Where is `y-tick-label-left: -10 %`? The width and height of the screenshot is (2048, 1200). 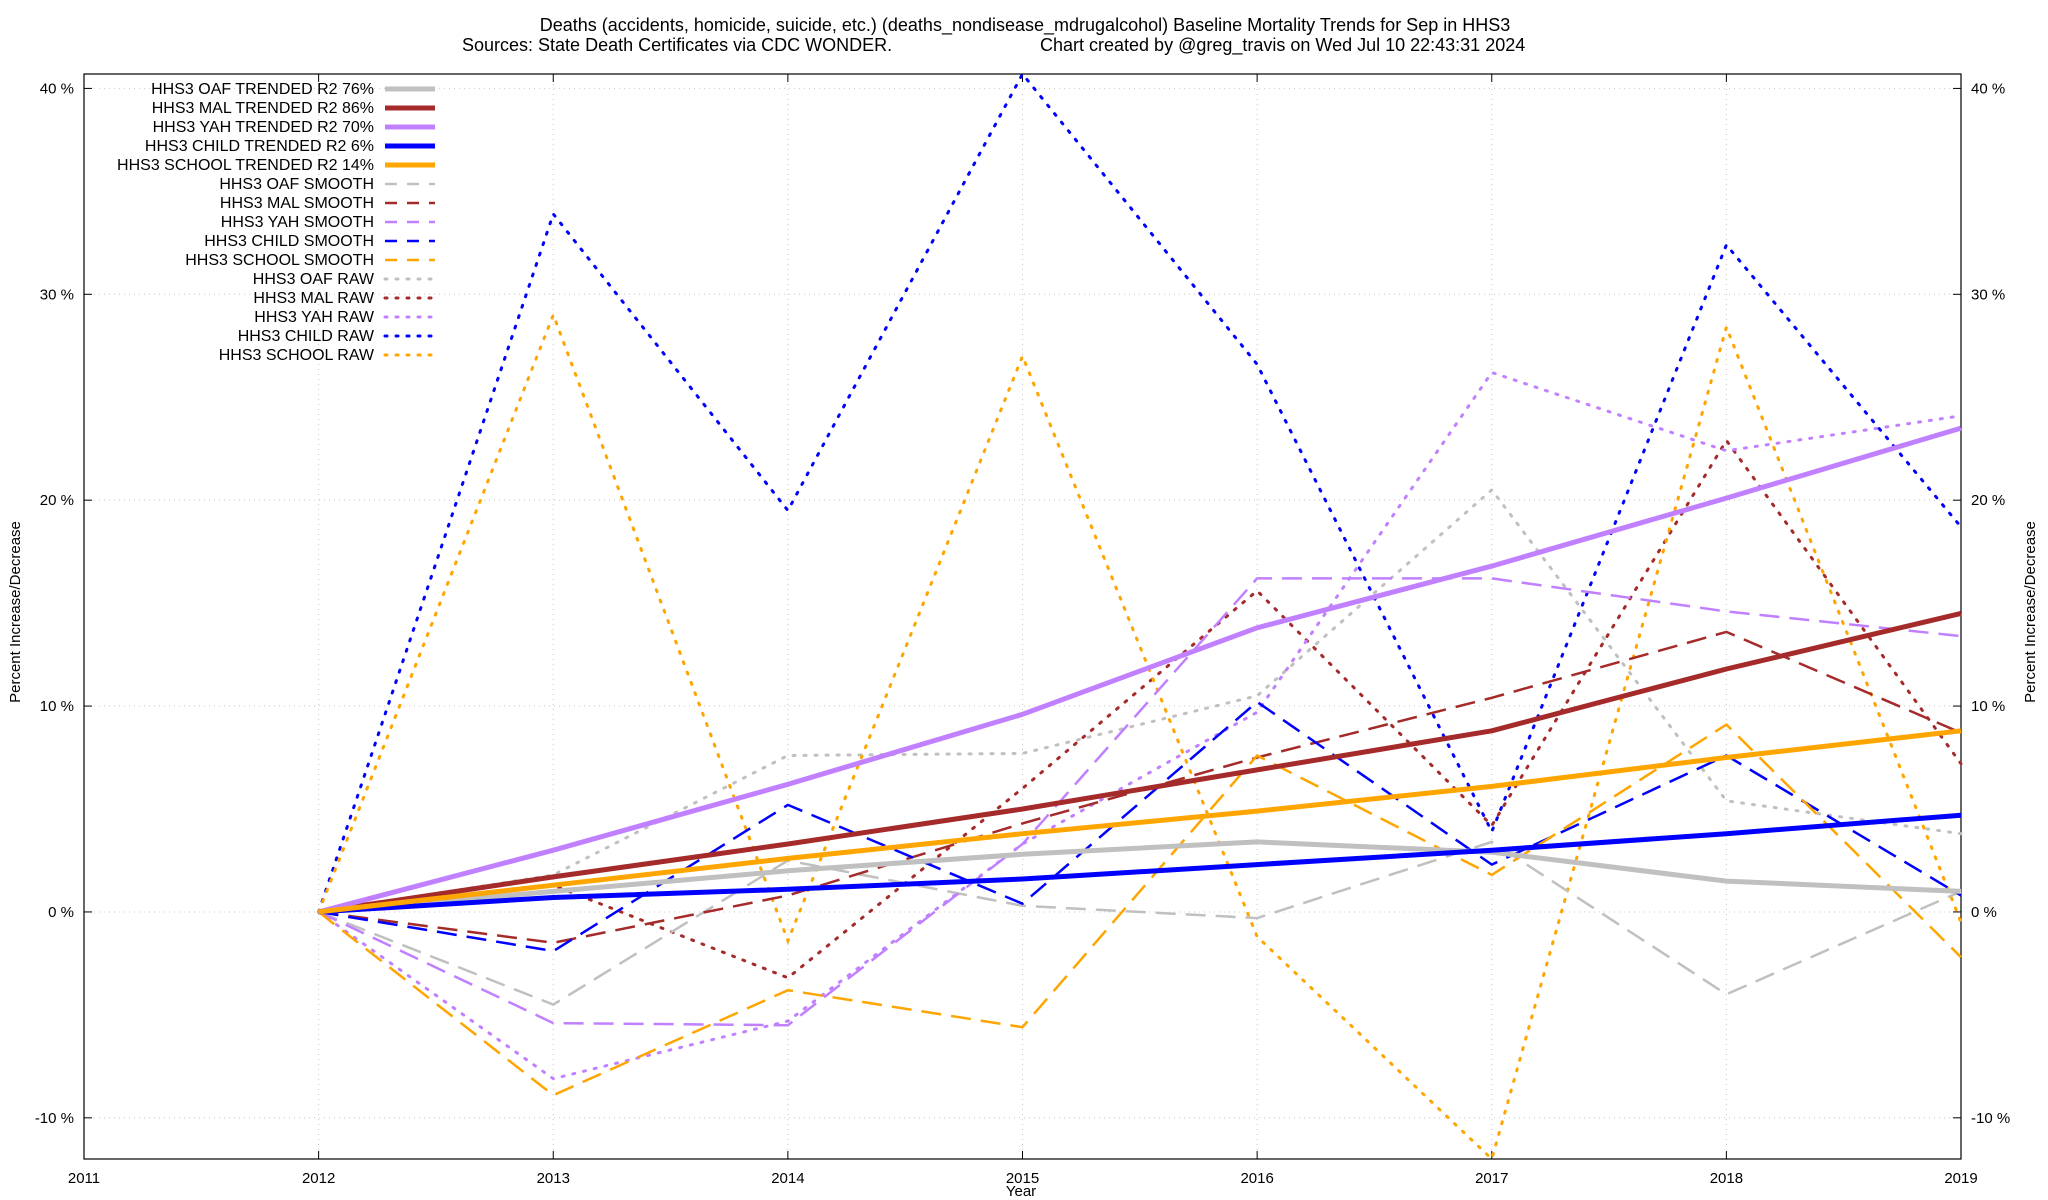
y-tick-label-left: -10 % is located at coordinates (54, 1118).